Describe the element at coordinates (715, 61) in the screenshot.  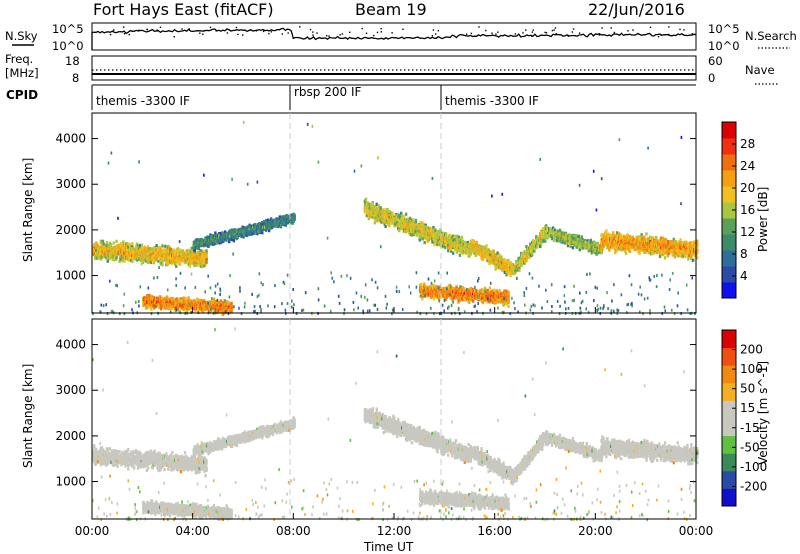
I see `freq-right-tick-top: 60` at that location.